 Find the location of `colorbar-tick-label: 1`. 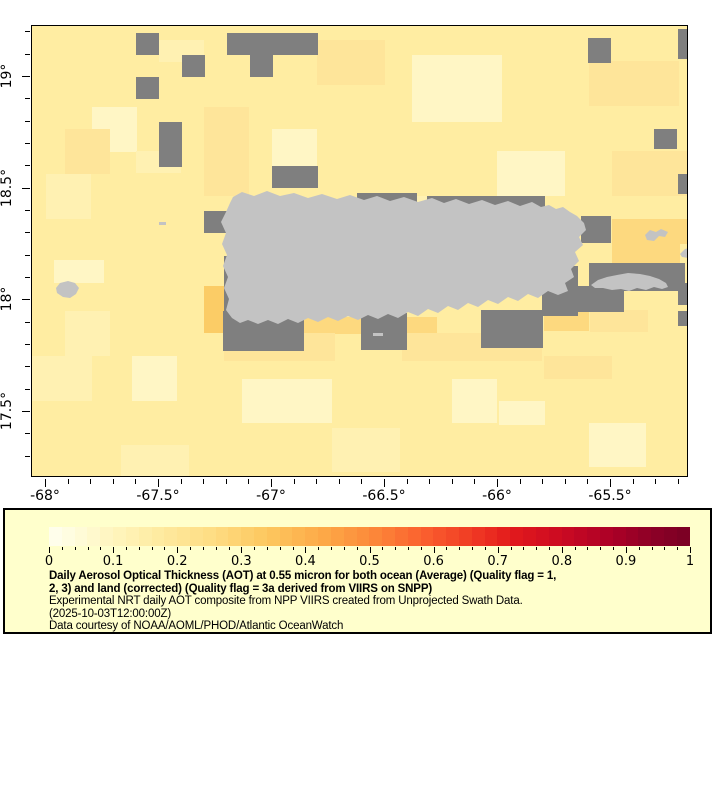

colorbar-tick-label: 1 is located at coordinates (690, 561).